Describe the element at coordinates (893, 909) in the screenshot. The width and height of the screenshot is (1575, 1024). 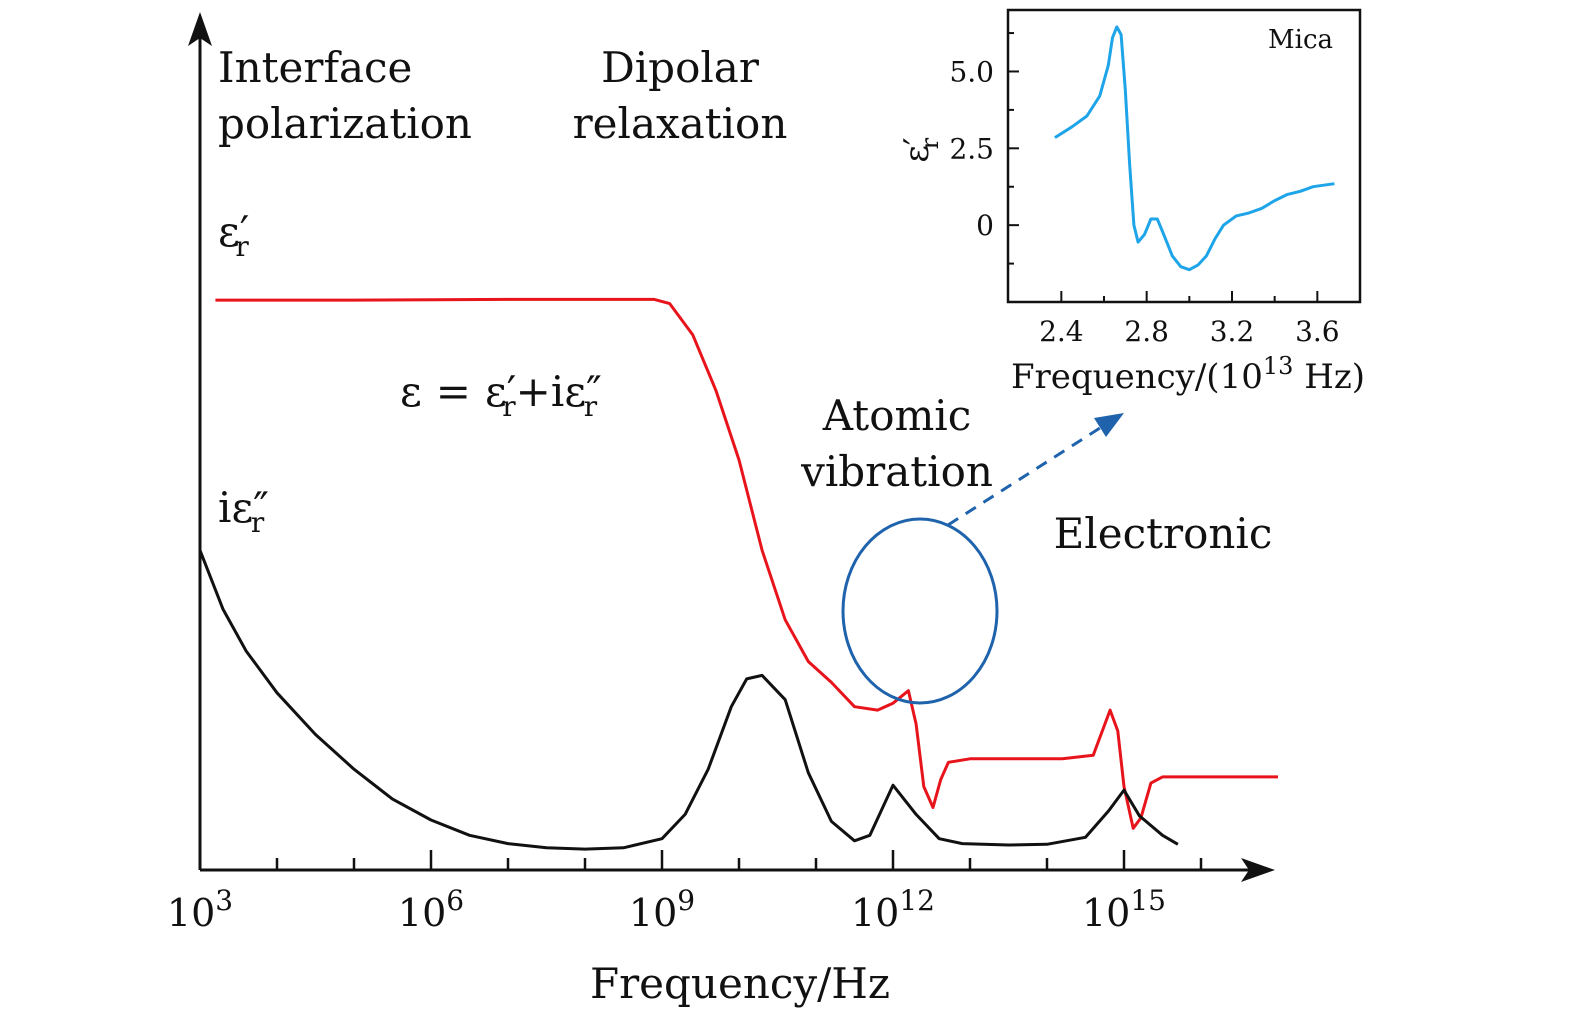
I see `x-tick-label: 10¹²` at that location.